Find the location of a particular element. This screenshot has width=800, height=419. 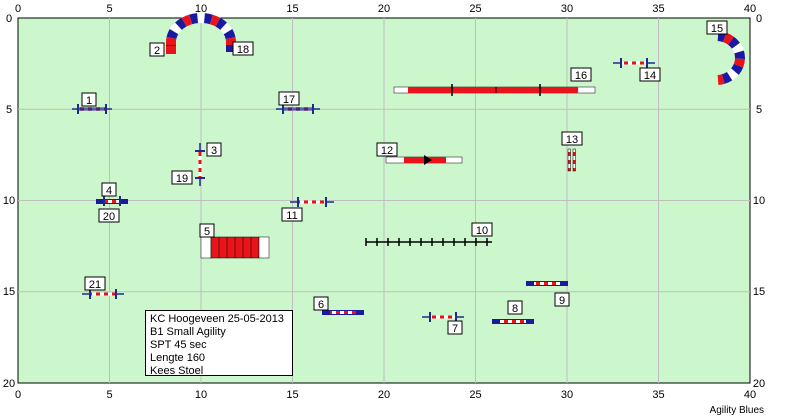

info-length: Lengte 160 is located at coordinates (178, 358).